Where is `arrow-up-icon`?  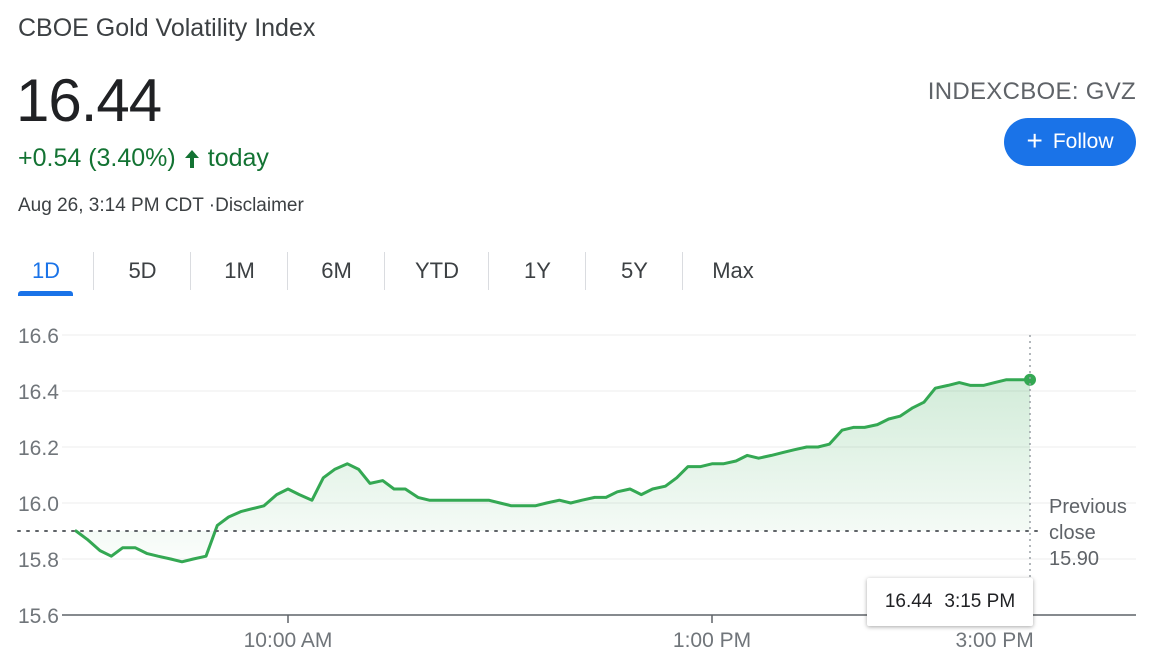 arrow-up-icon is located at coordinates (191, 158).